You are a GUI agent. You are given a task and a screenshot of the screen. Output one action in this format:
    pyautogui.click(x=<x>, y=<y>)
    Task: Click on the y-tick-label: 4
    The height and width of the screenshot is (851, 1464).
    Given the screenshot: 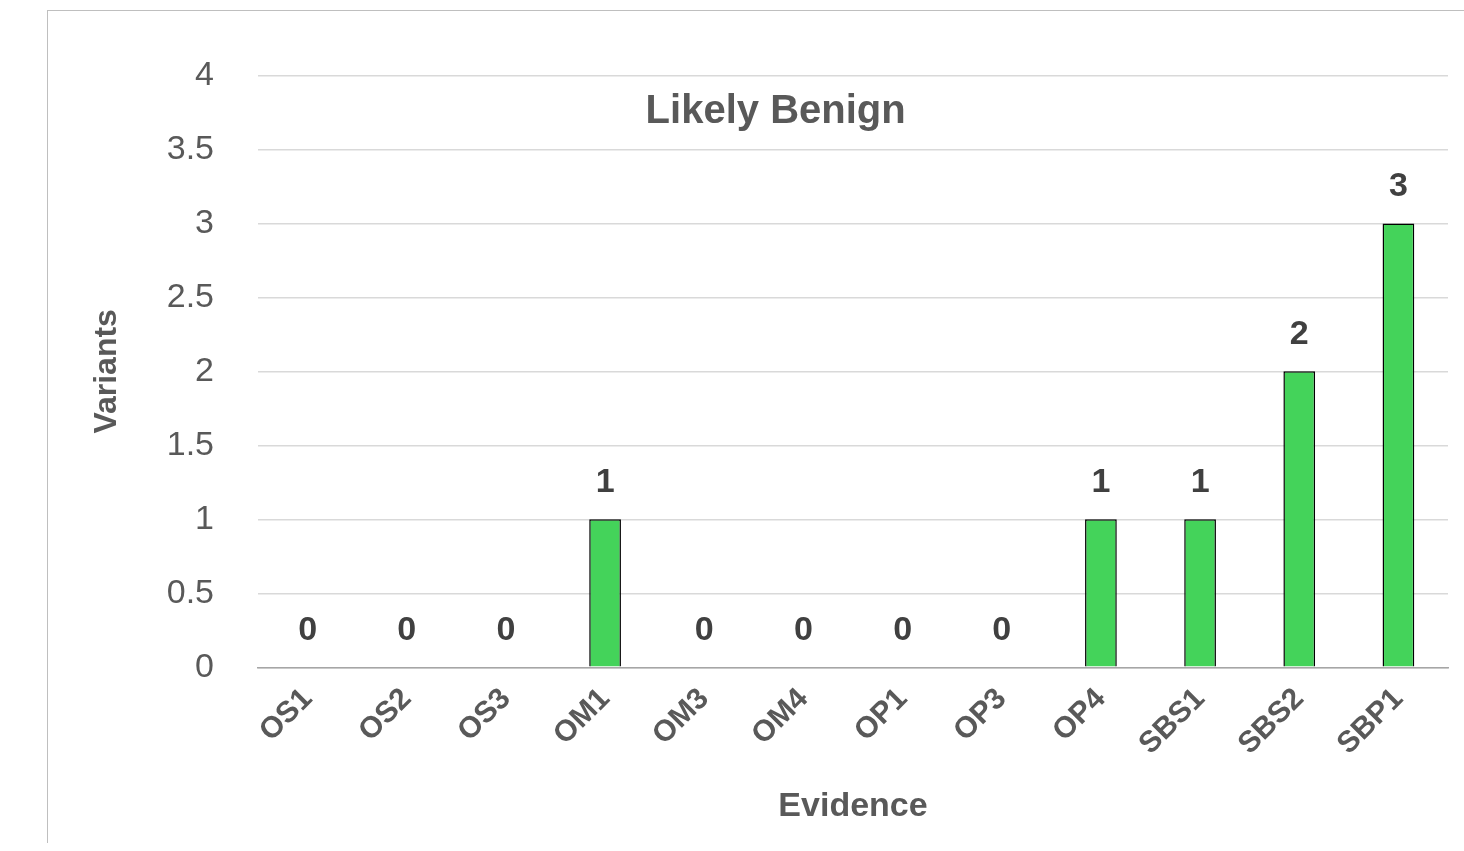 What is the action you would take?
    pyautogui.click(x=204, y=72)
    